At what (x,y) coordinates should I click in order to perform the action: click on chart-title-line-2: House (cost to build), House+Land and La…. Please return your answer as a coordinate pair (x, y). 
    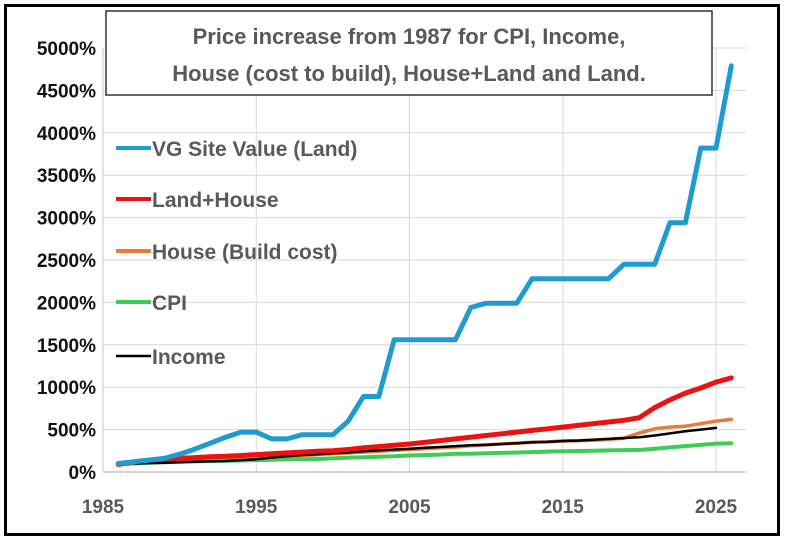
    Looking at the image, I should click on (409, 73).